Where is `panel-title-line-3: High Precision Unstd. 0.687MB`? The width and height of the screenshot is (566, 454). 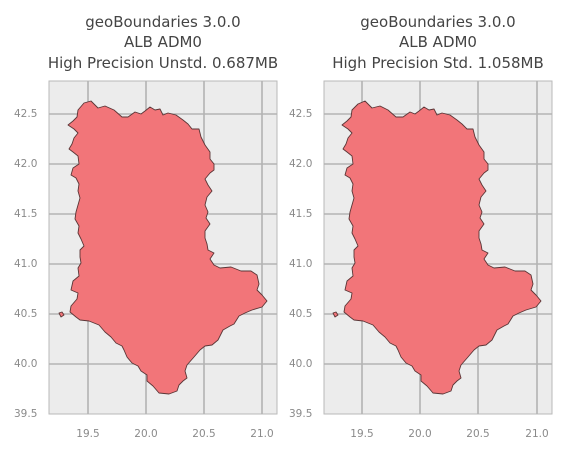 panel-title-line-3: High Precision Unstd. 0.687MB is located at coordinates (163, 63).